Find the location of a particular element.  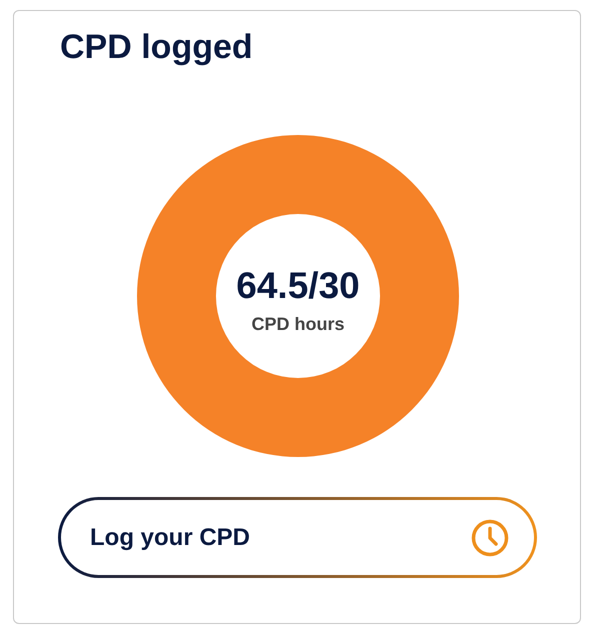

text: CPD hours is located at coordinates (298, 324).